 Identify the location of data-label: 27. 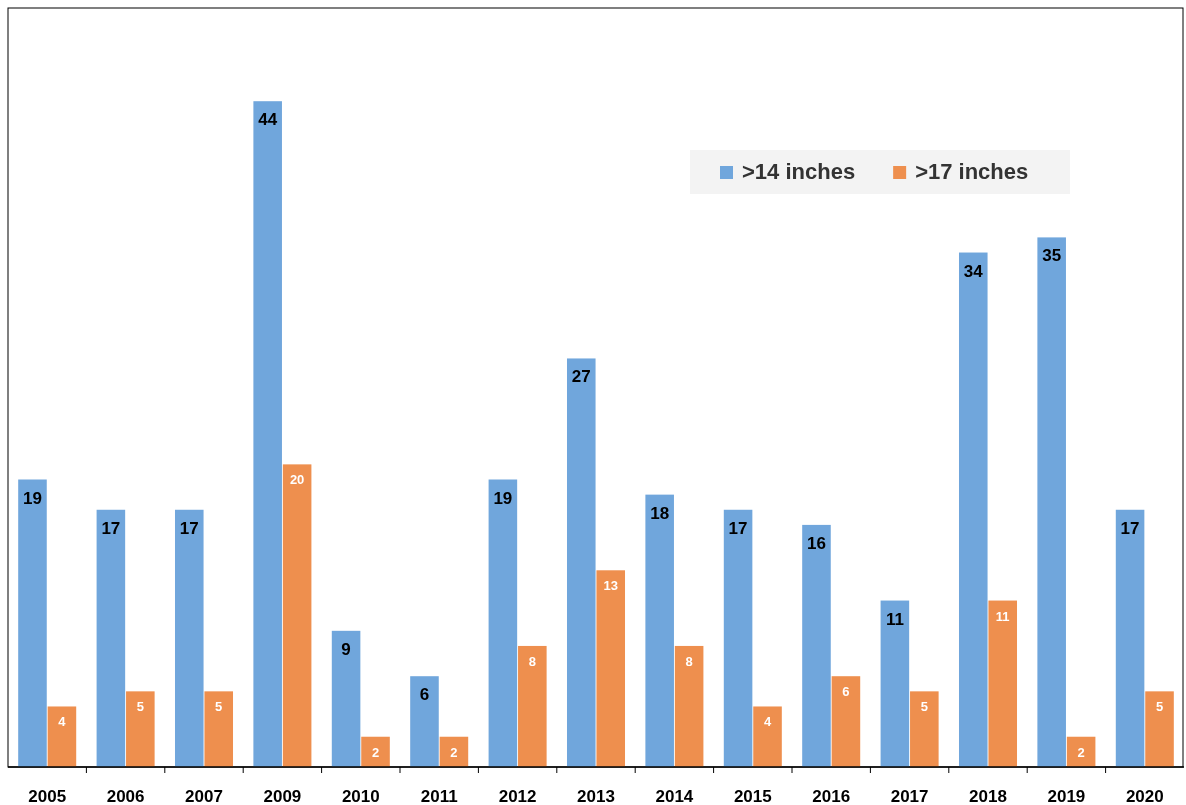
(581, 377).